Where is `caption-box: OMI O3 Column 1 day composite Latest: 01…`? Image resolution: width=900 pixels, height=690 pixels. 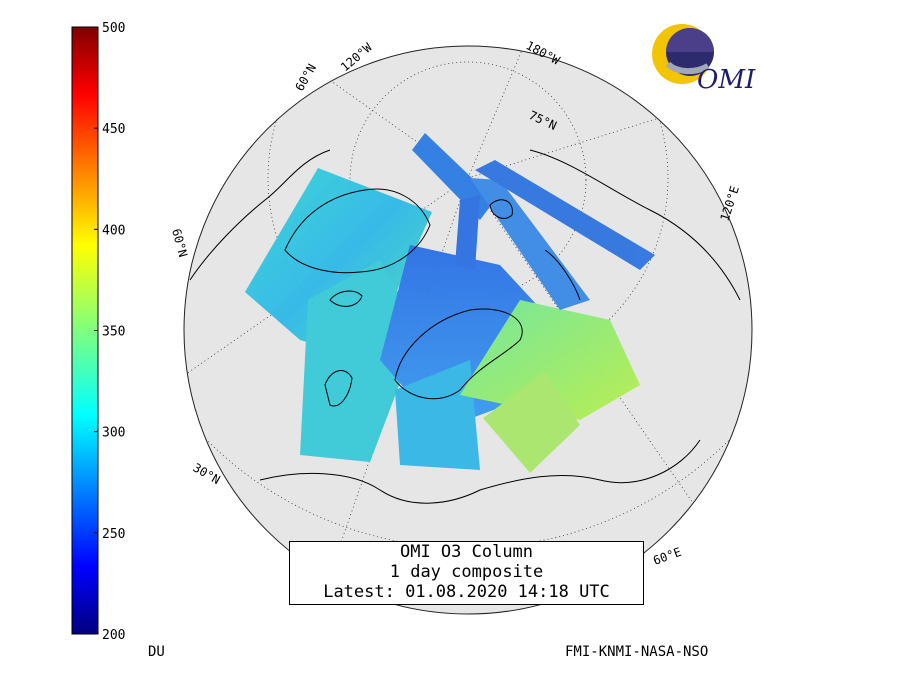
caption-box: OMI O3 Column 1 day composite Latest: 01… is located at coordinates (466, 573).